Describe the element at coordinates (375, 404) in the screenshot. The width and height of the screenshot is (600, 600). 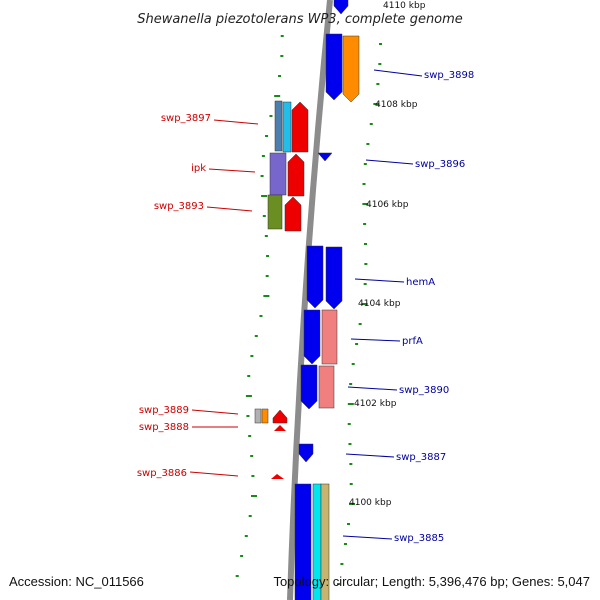
I see `scale-label-4102: 4102 kbp` at that location.